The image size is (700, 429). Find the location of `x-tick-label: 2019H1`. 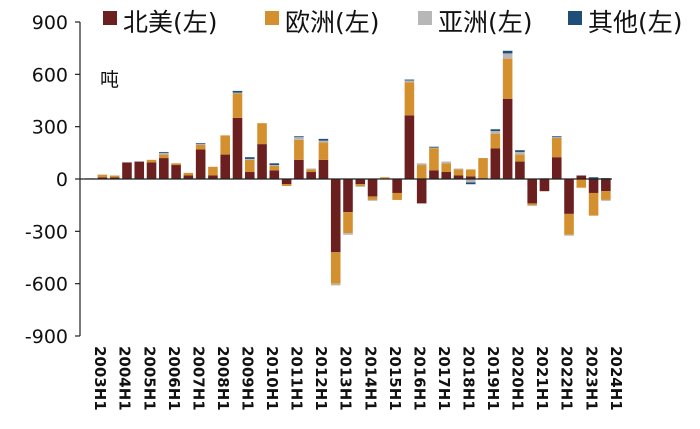

x-tick-label: 2019H1 is located at coordinates (493, 378).